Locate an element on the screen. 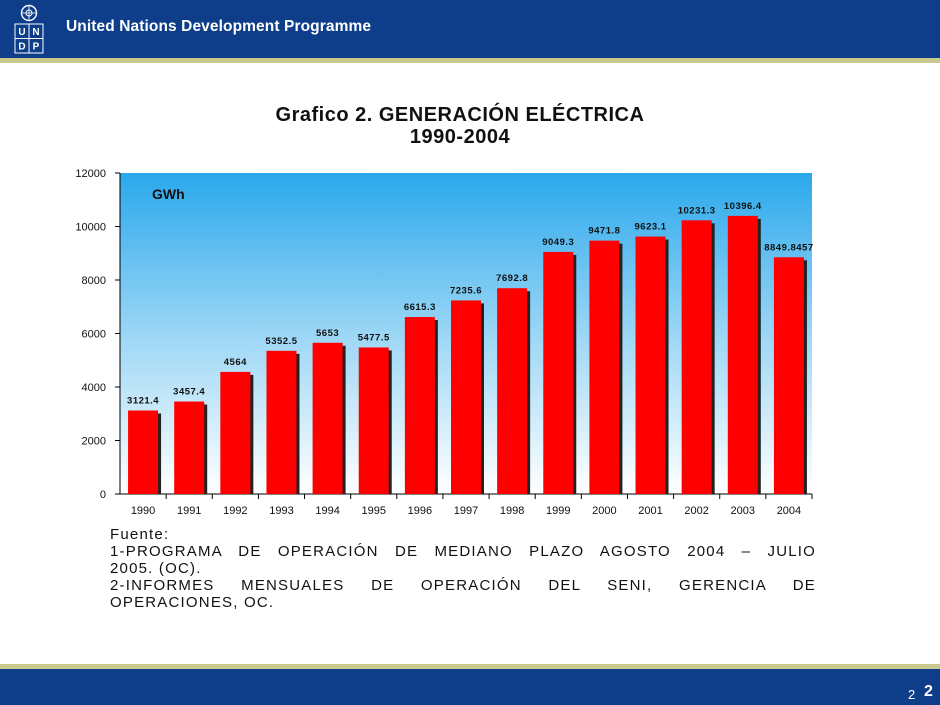 The height and width of the screenshot is (705, 940). data-label: 5653 is located at coordinates (327, 333).